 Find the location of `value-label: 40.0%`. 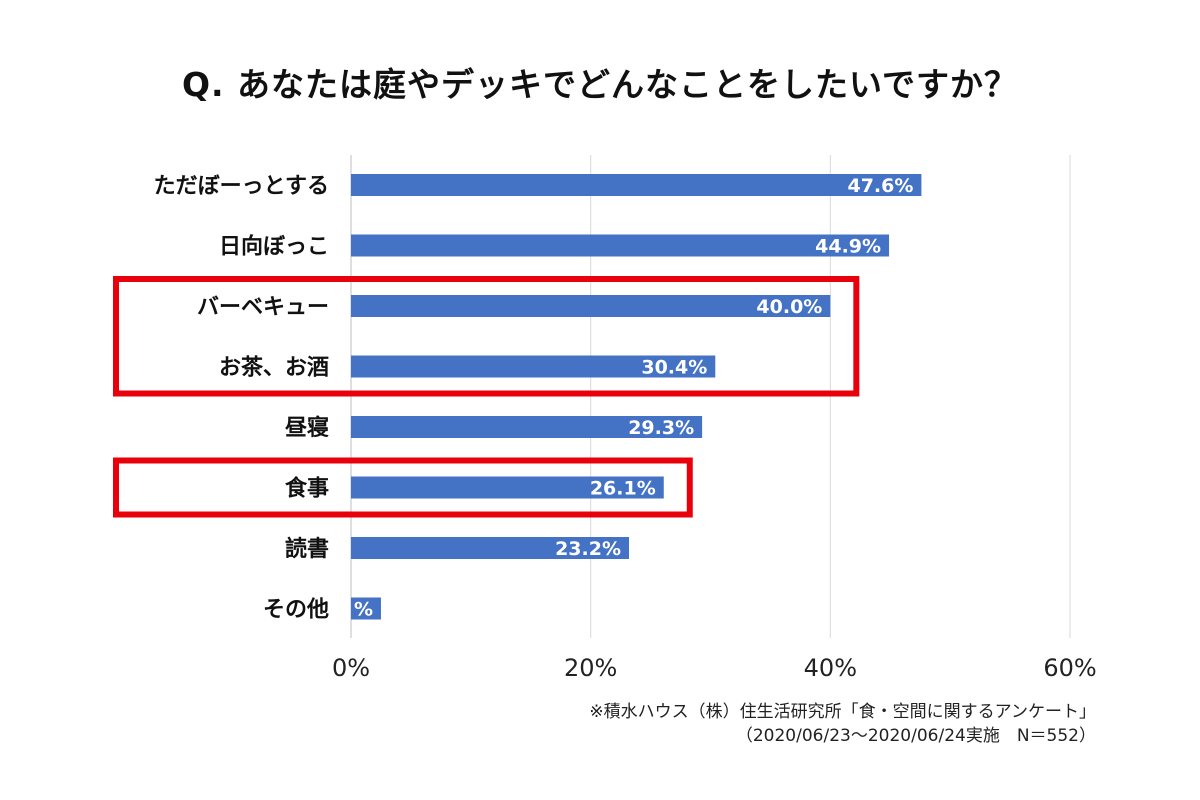

value-label: 40.0% is located at coordinates (789, 307).